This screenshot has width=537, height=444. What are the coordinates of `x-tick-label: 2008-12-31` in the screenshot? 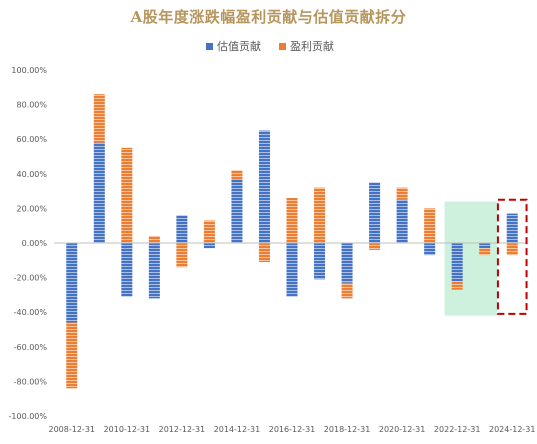 It's located at (72, 429).